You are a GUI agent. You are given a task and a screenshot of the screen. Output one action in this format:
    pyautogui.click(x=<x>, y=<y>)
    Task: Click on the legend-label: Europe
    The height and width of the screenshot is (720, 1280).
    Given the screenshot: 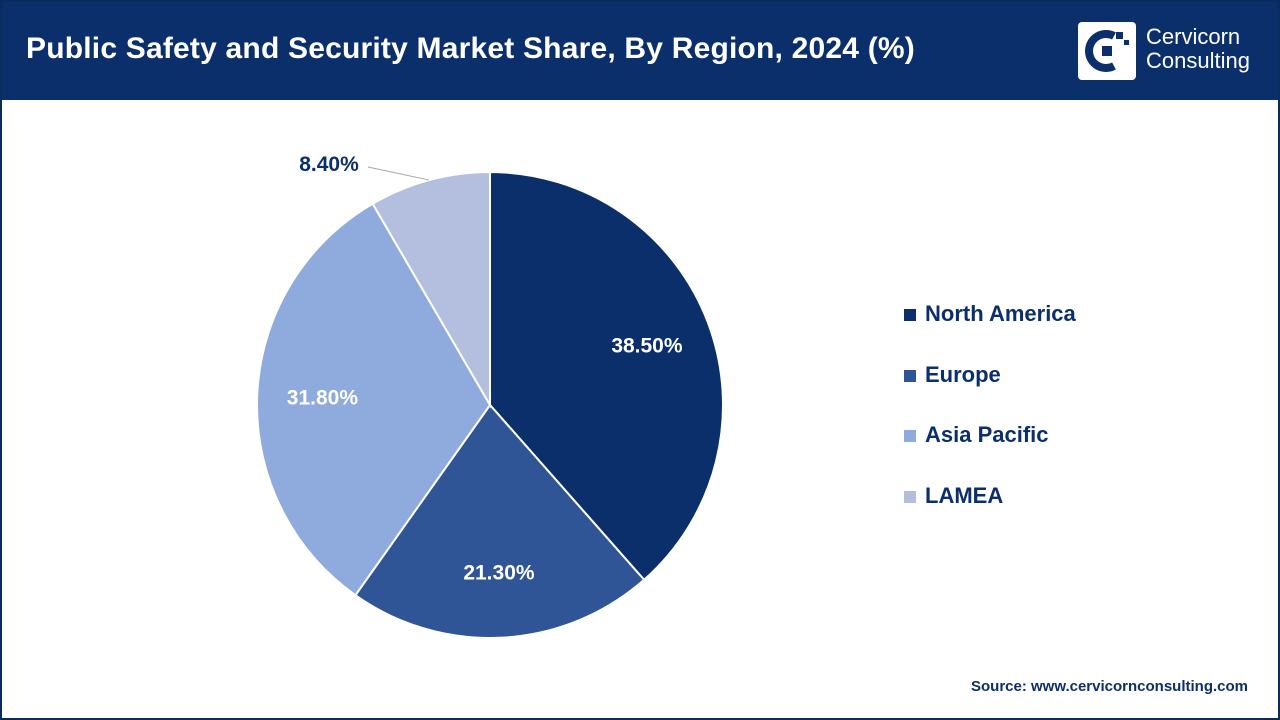 What is the action you would take?
    pyautogui.click(x=963, y=374)
    